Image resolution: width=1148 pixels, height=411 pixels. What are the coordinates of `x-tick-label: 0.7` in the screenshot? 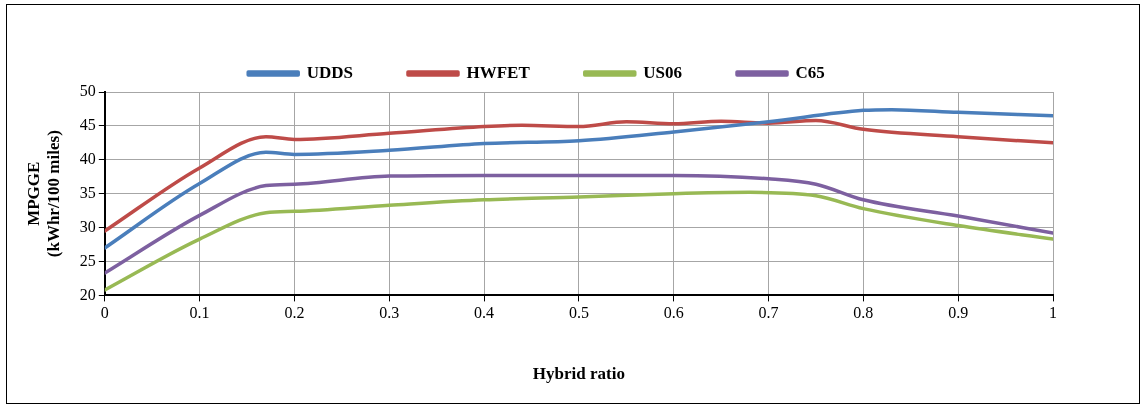 It's located at (768, 313).